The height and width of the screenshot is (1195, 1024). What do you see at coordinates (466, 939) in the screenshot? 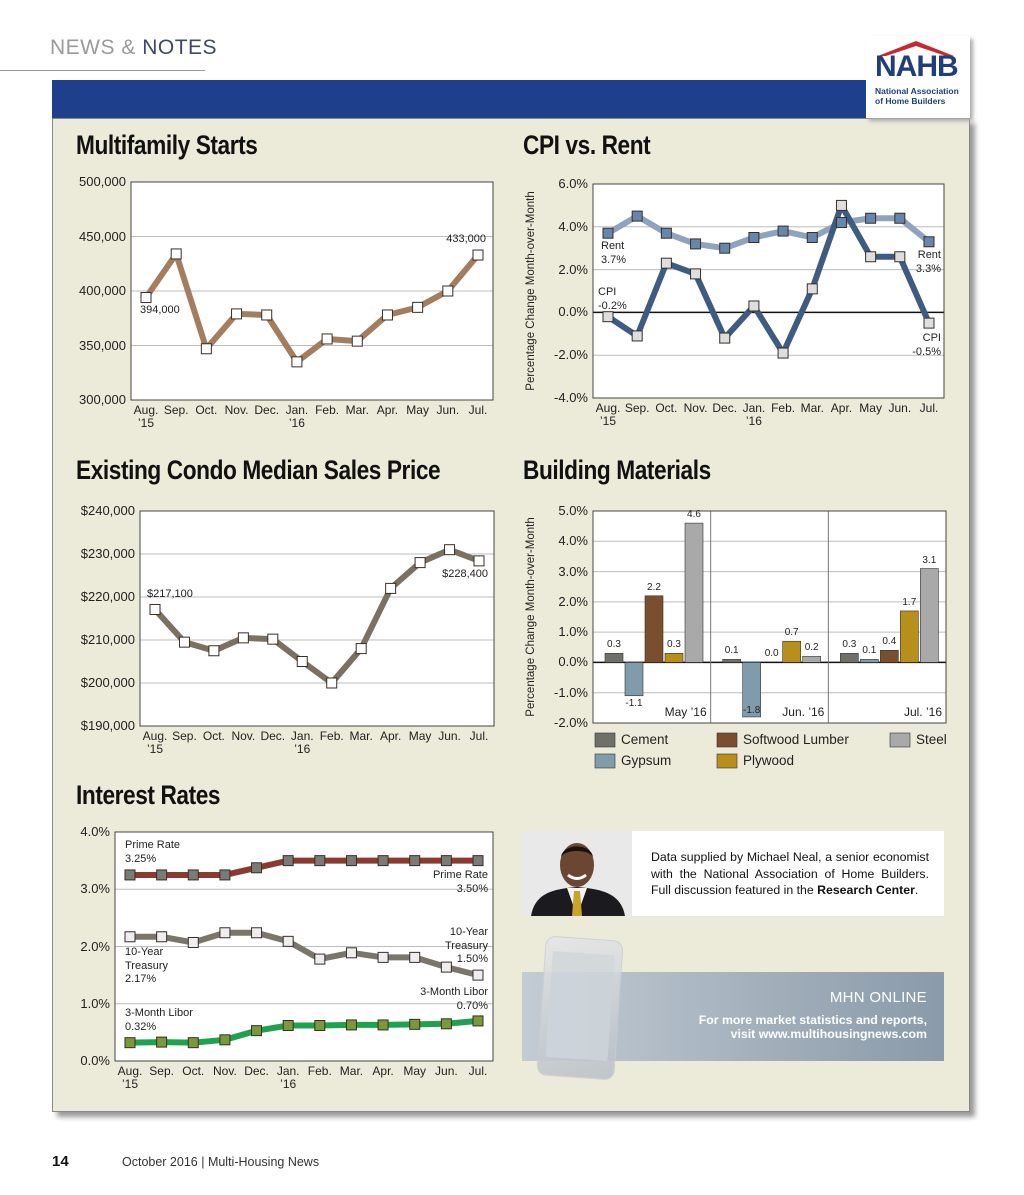
I see `annotation-name: 10-Year Treasury` at bounding box center [466, 939].